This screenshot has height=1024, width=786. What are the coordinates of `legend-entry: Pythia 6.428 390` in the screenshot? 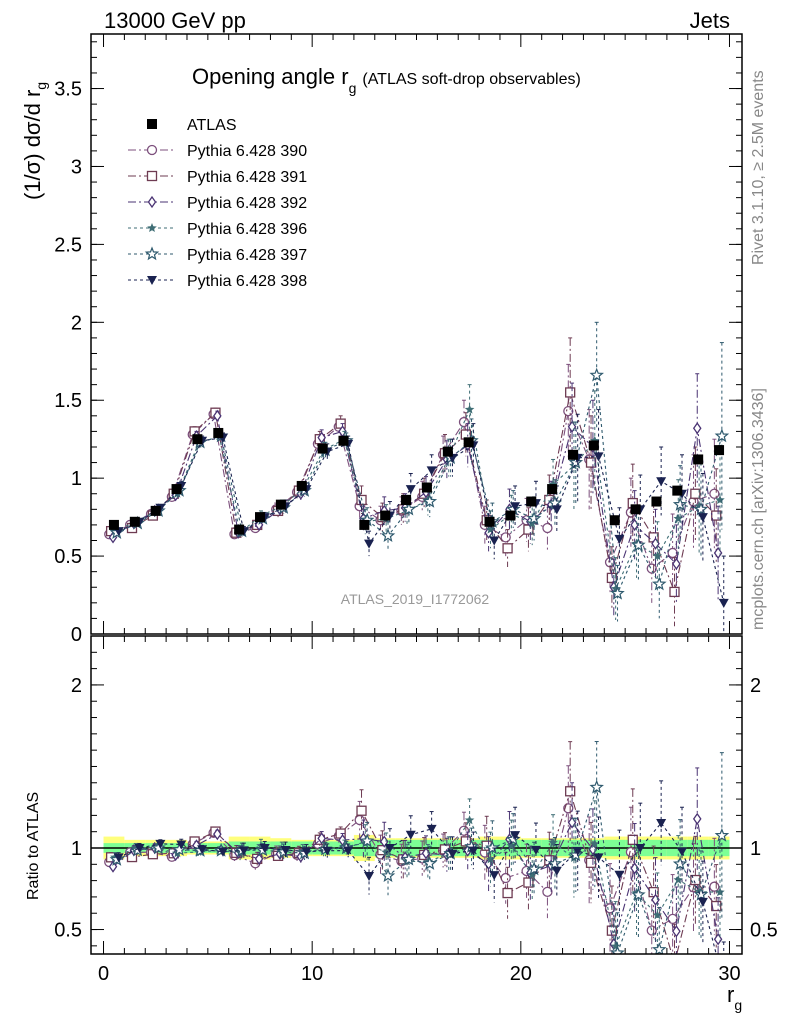 It's located at (217, 151).